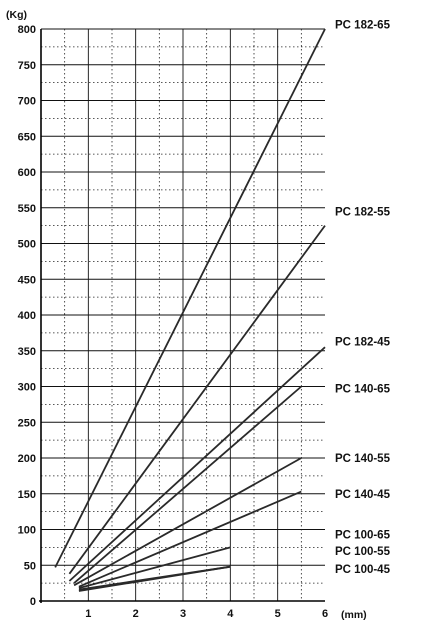  What do you see at coordinates (325, 614) in the screenshot?
I see `x-tick-label: 6` at bounding box center [325, 614].